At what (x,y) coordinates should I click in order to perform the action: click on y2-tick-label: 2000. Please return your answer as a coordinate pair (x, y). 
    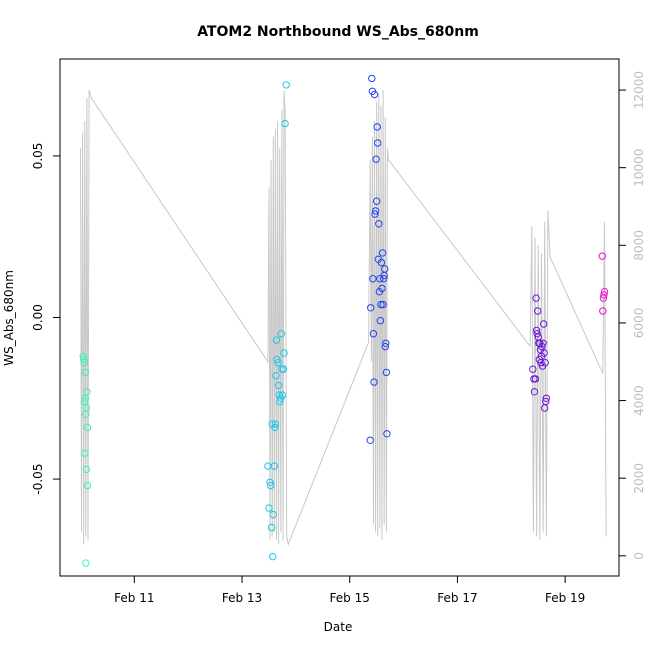
    Looking at the image, I should click on (639, 478).